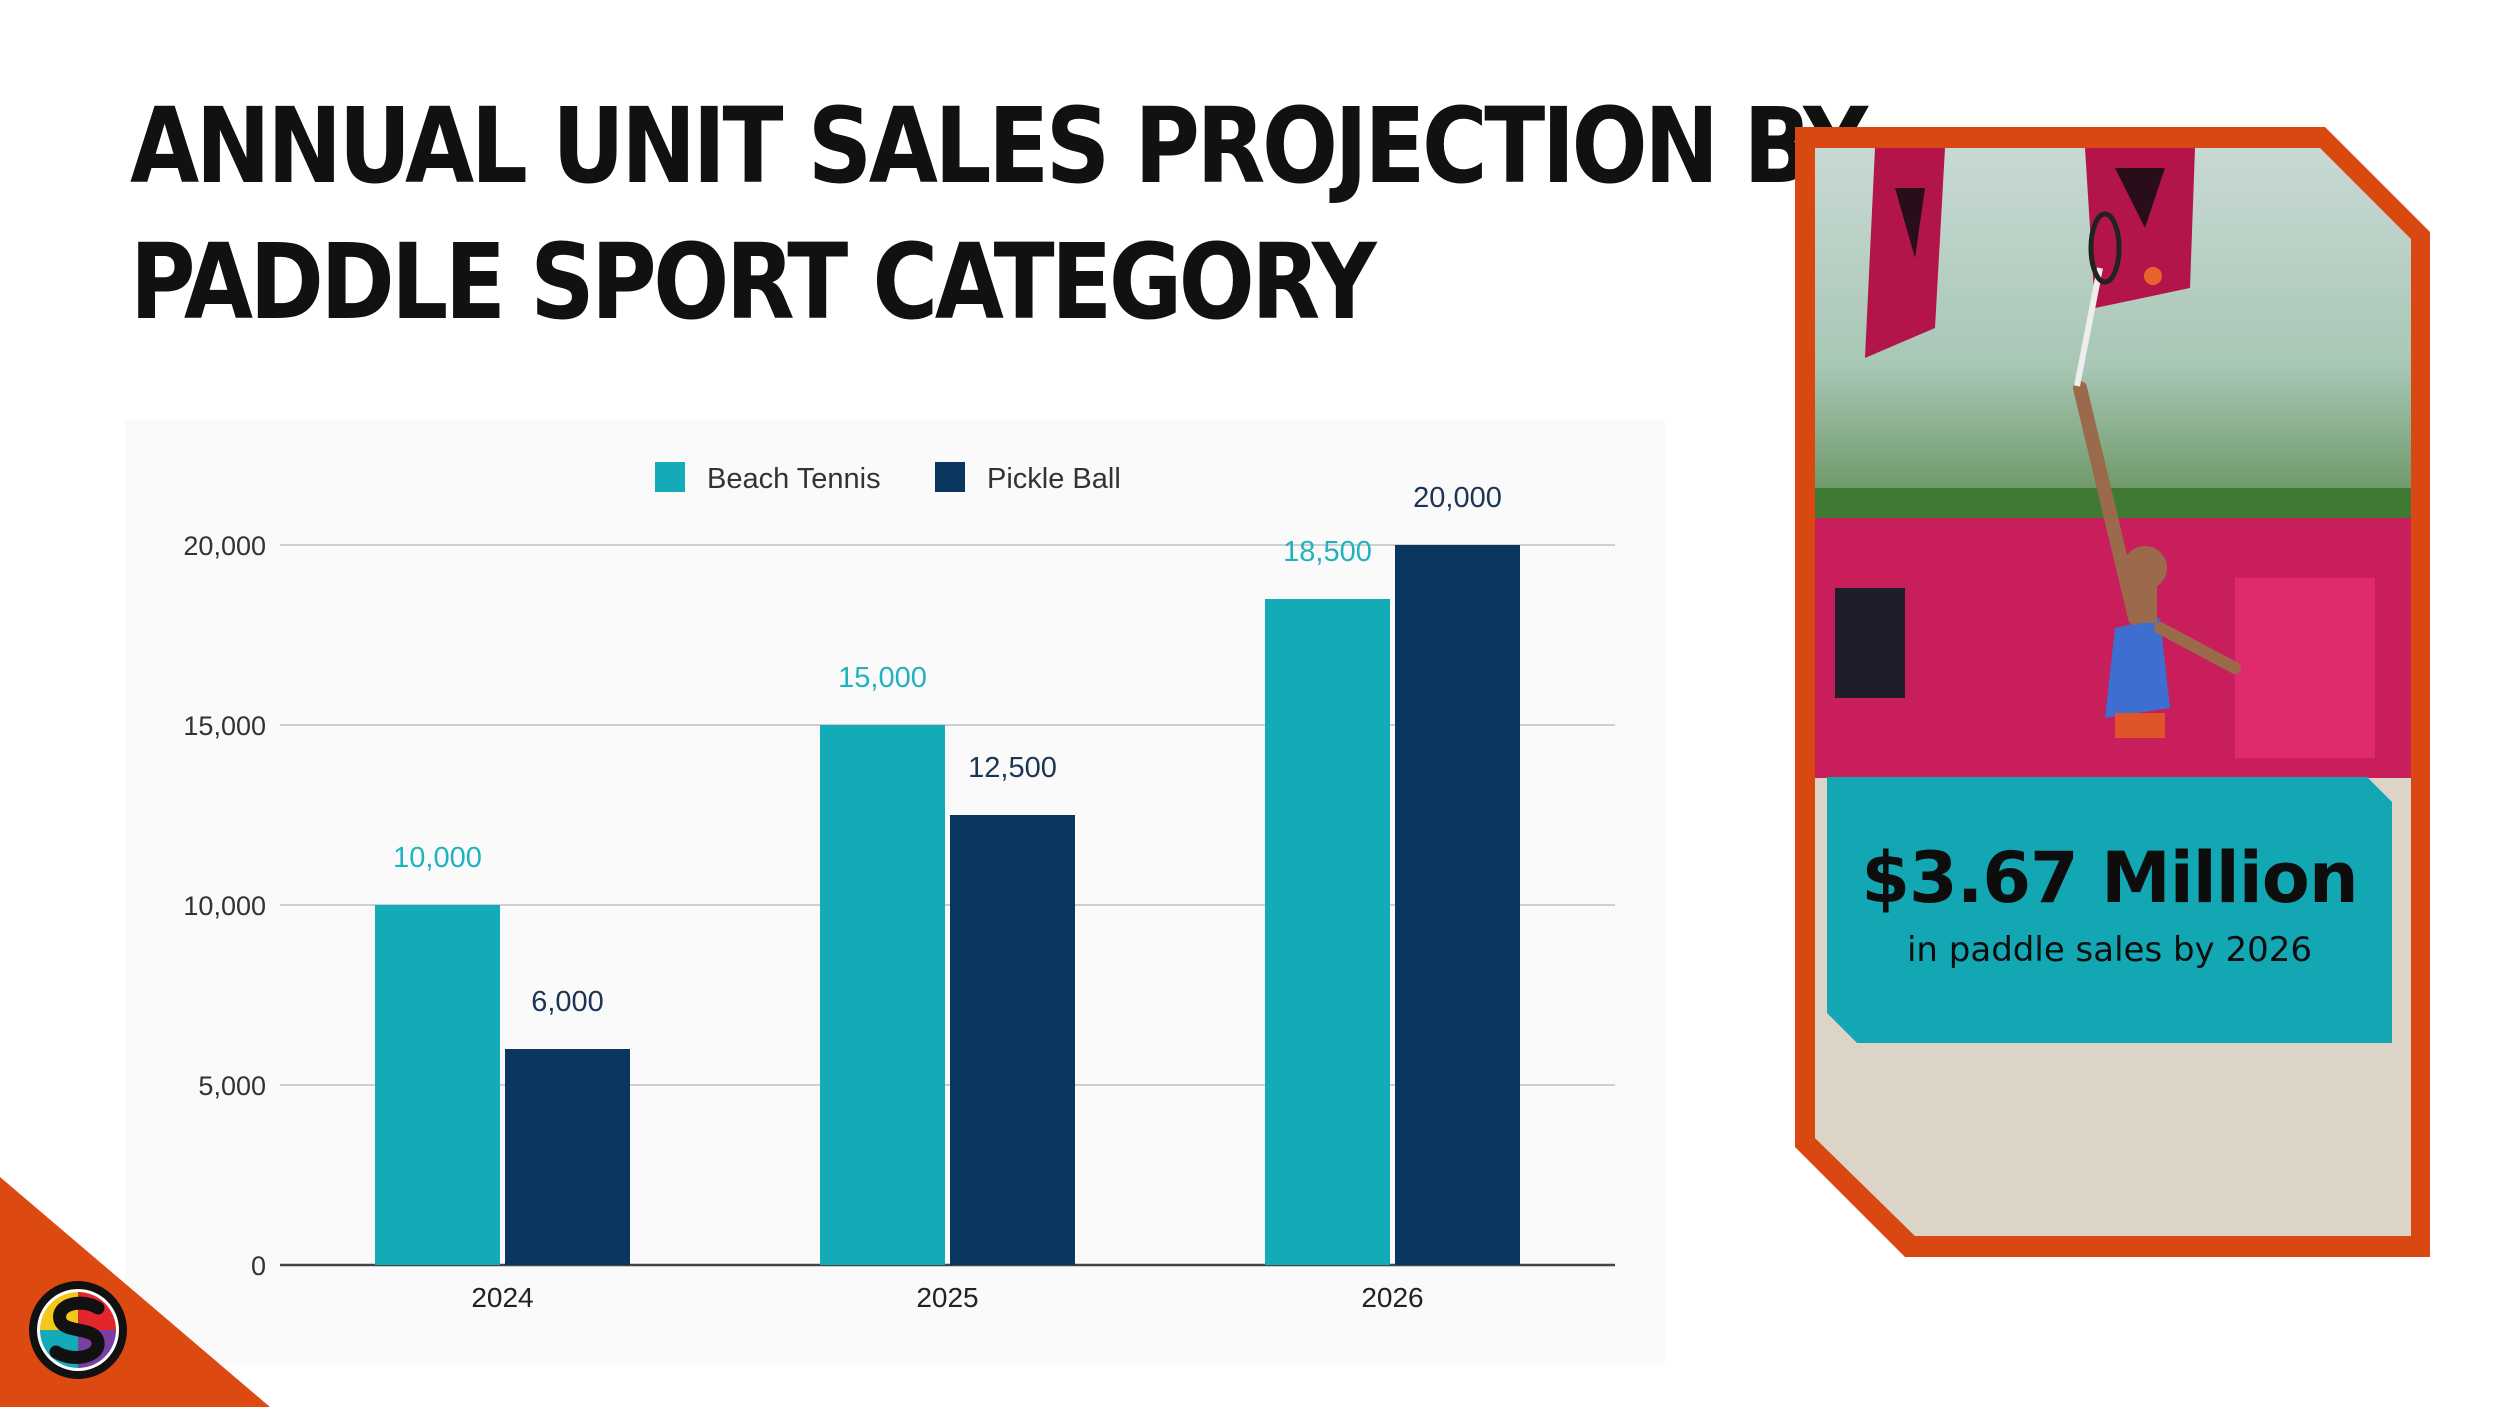 The width and height of the screenshot is (2500, 1407). Describe the element at coordinates (1012, 768) in the screenshot. I see `data-label: 12,500` at that location.